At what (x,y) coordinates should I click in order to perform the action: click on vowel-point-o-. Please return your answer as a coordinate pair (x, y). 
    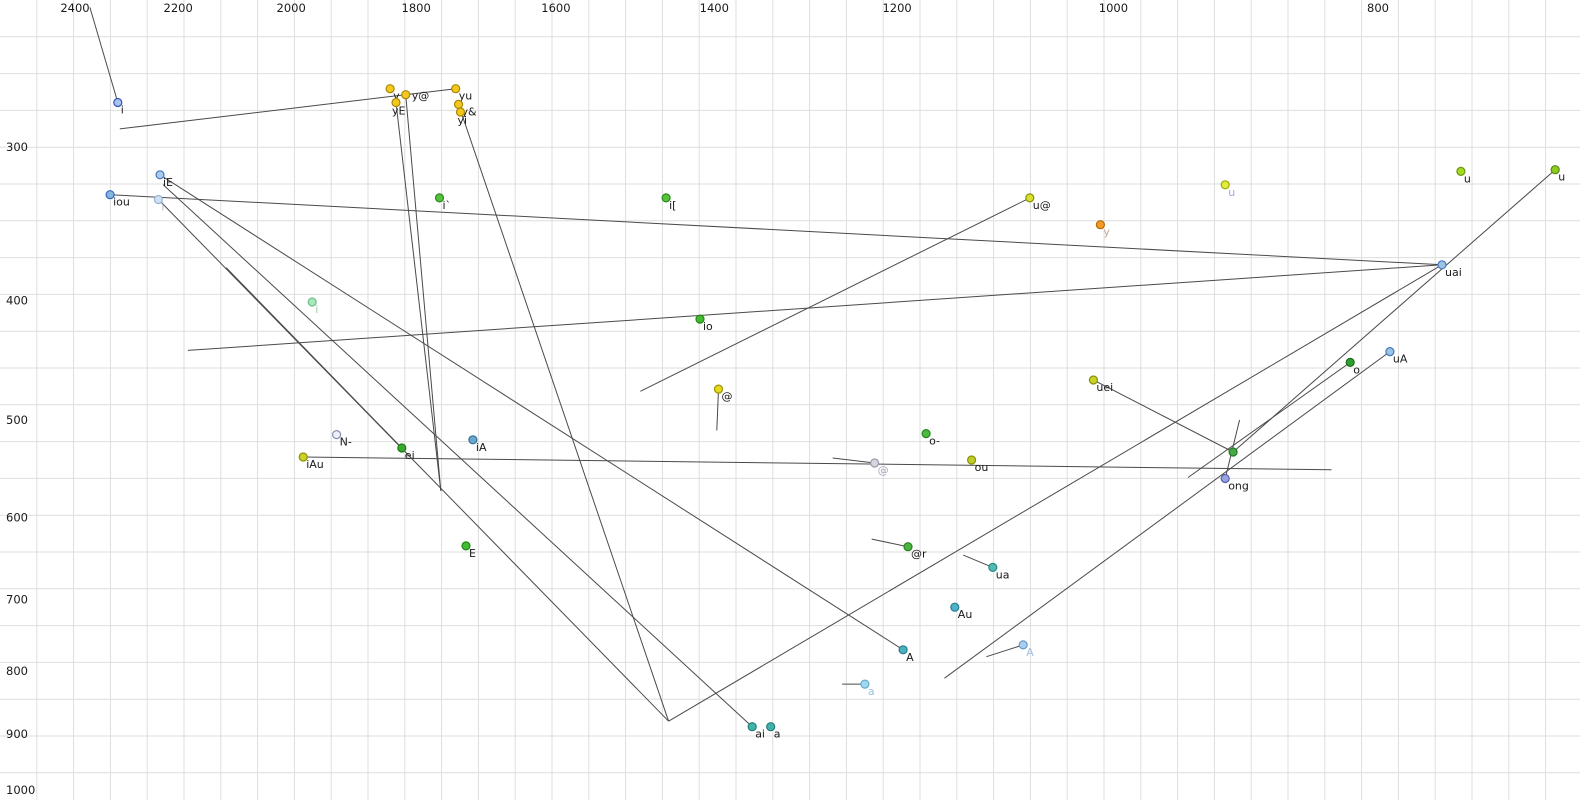
    Looking at the image, I should click on (926, 434).